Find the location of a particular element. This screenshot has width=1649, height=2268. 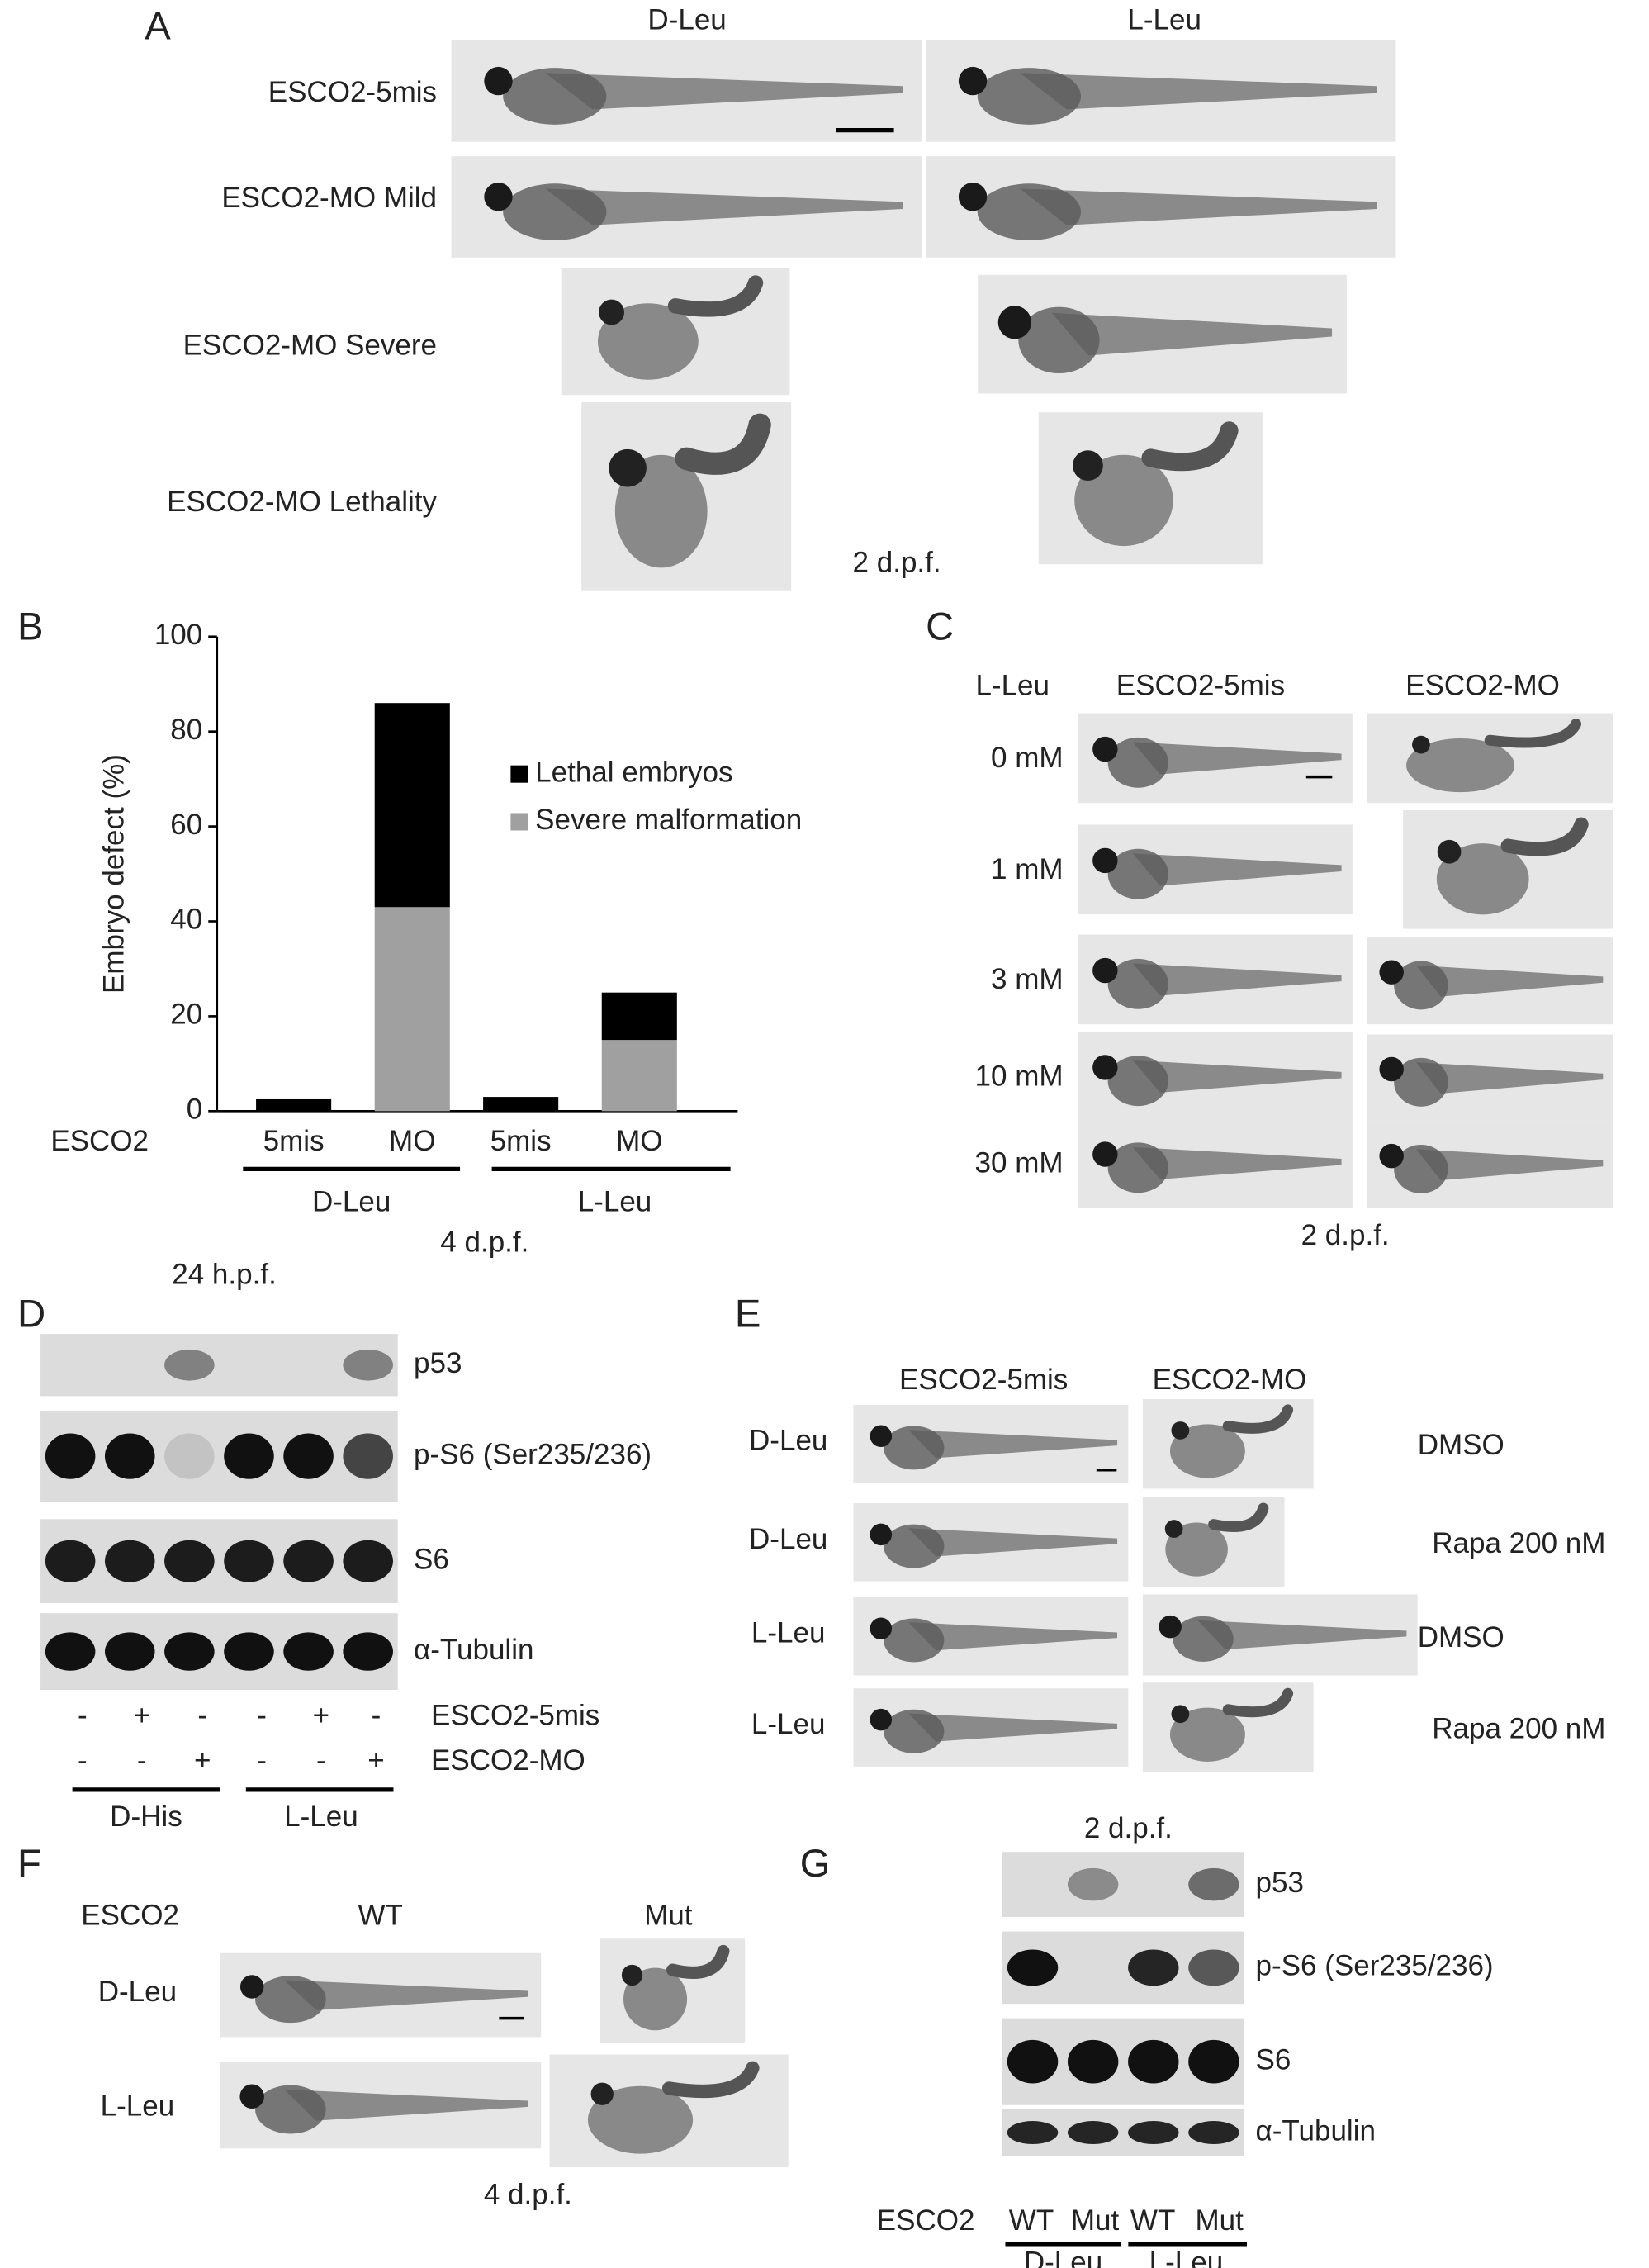

label: 1 mM is located at coordinates (1027, 869).